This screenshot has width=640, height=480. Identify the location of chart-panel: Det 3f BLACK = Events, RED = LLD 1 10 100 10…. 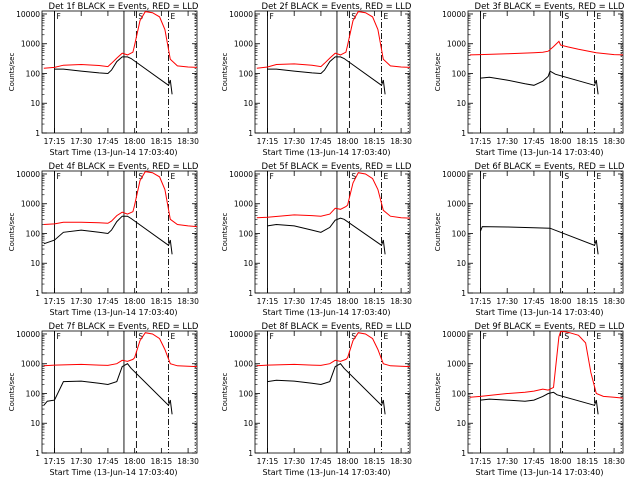
(529, 79).